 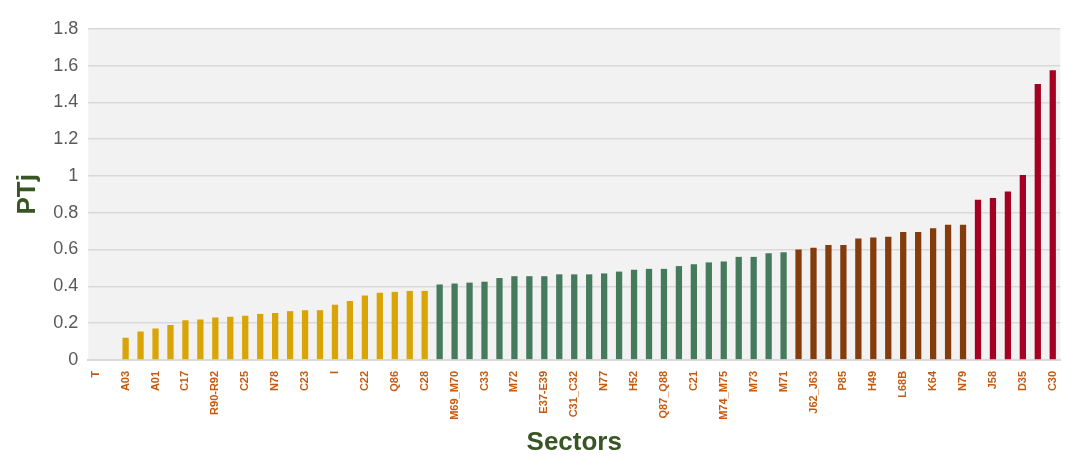 What do you see at coordinates (66, 322) in the screenshot?
I see `y-tick-label: 0.2` at bounding box center [66, 322].